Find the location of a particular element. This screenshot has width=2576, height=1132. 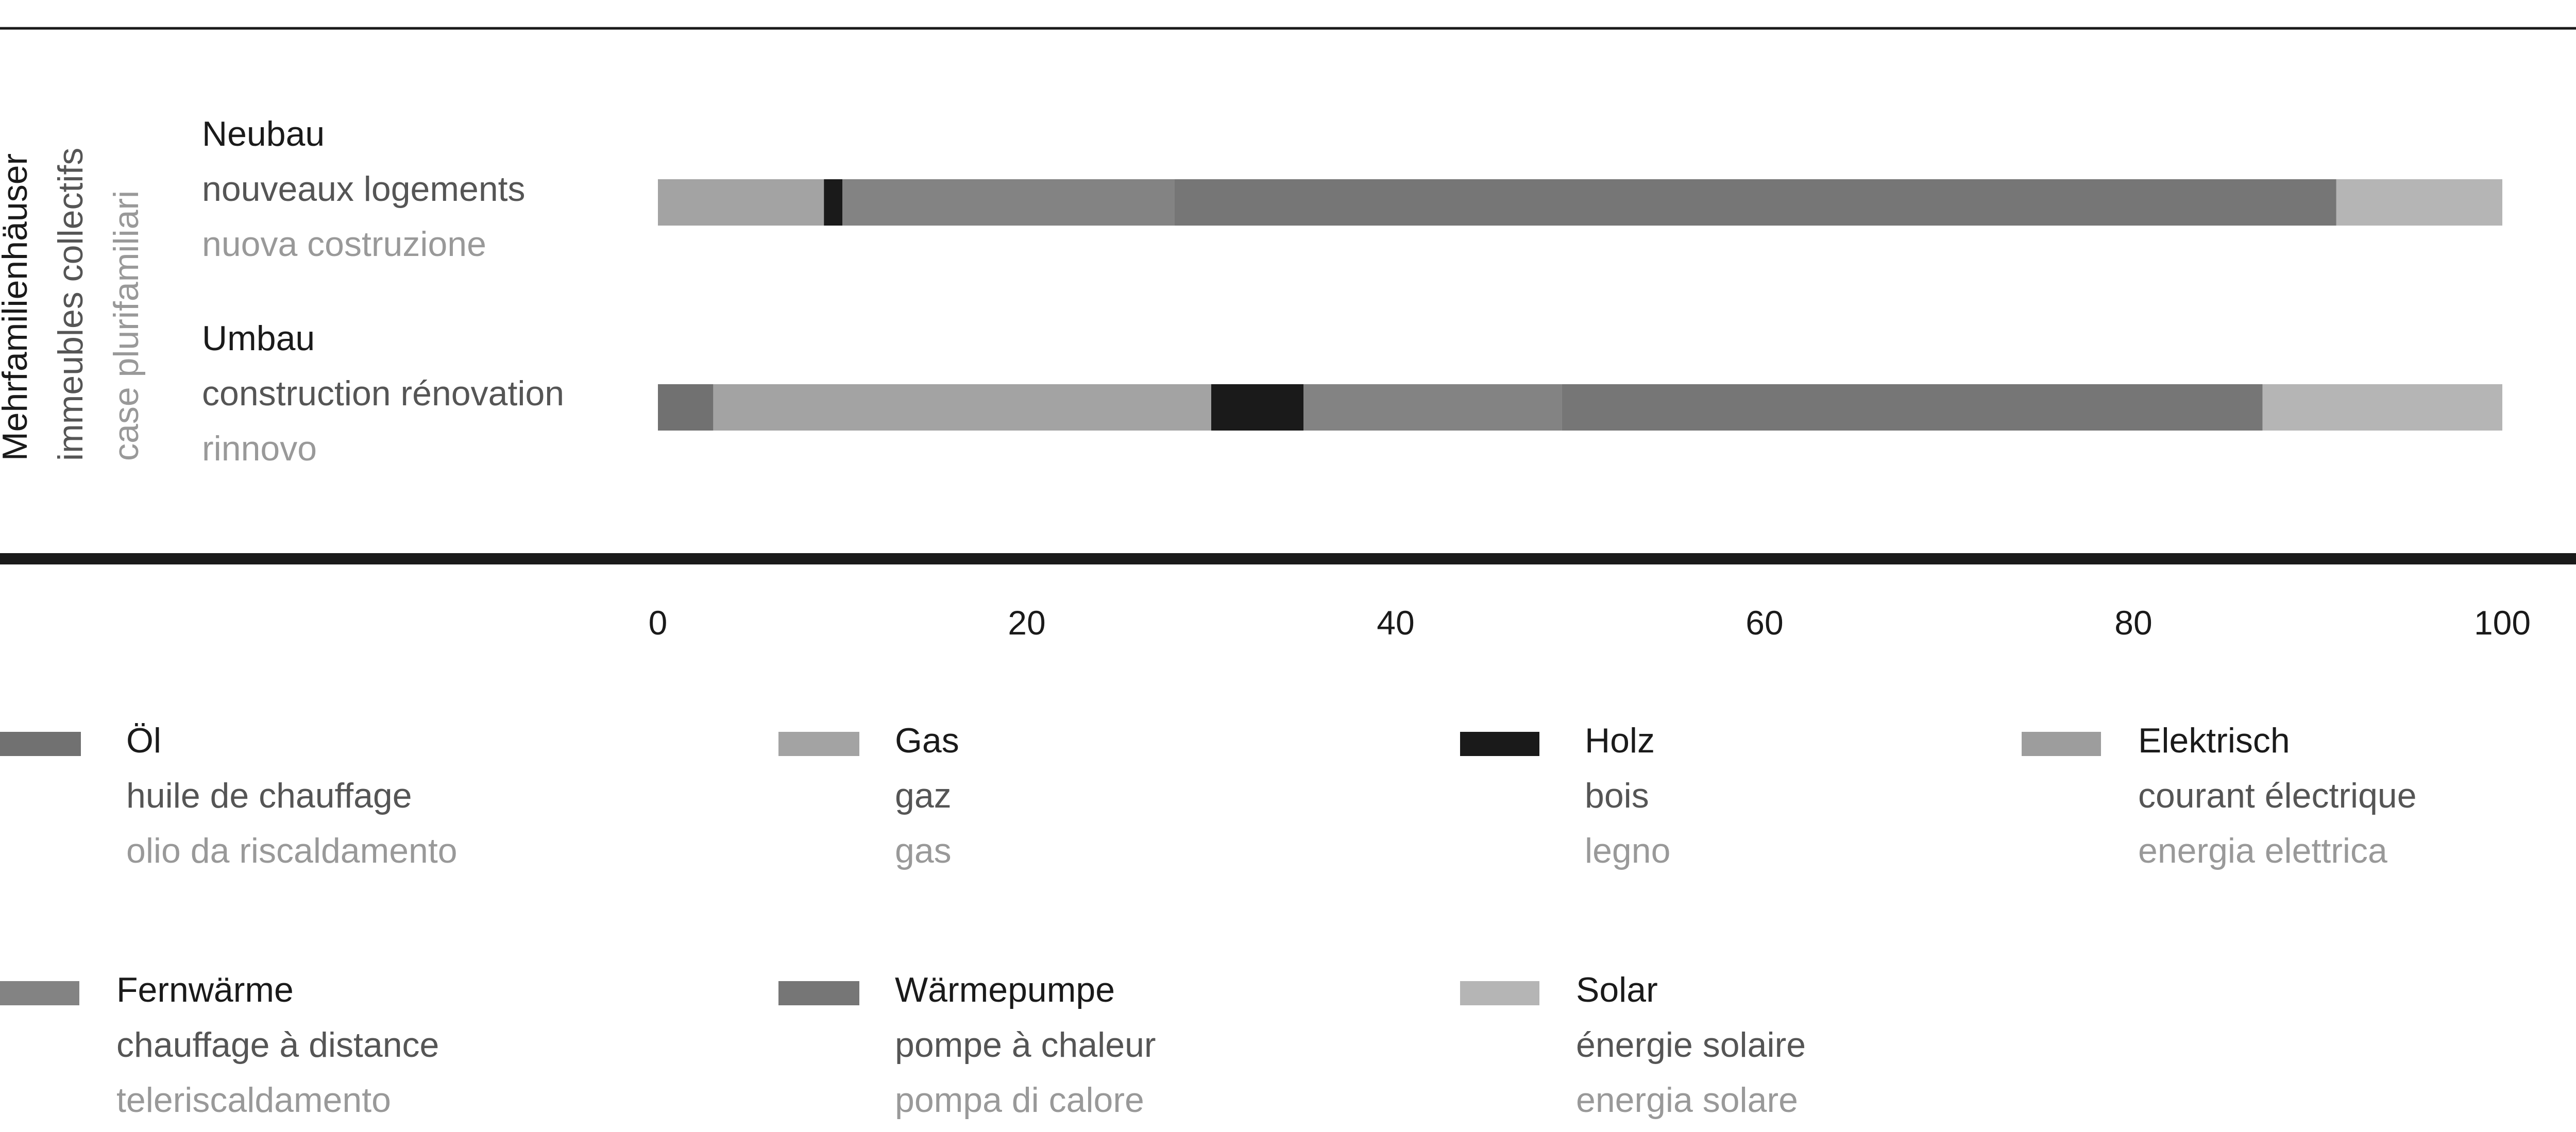

legend-label-it: energia solare is located at coordinates (1687, 1100).